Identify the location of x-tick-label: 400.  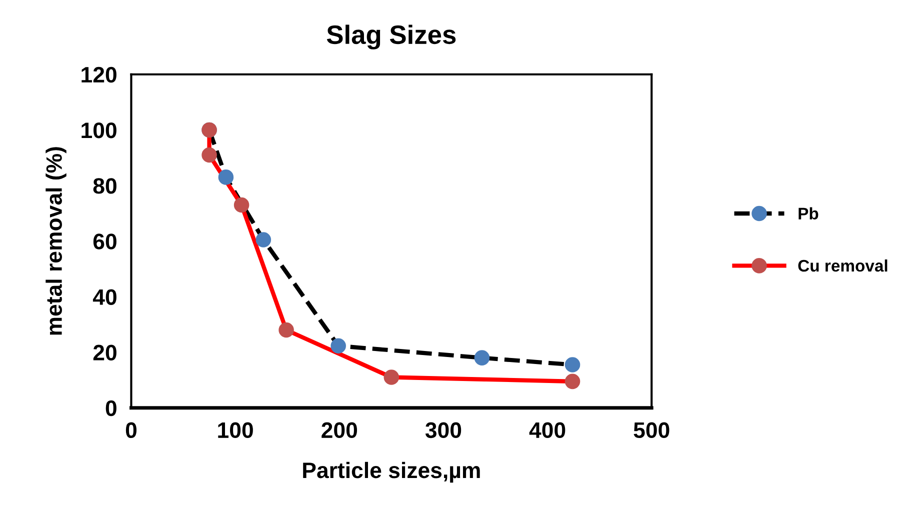
(547, 430).